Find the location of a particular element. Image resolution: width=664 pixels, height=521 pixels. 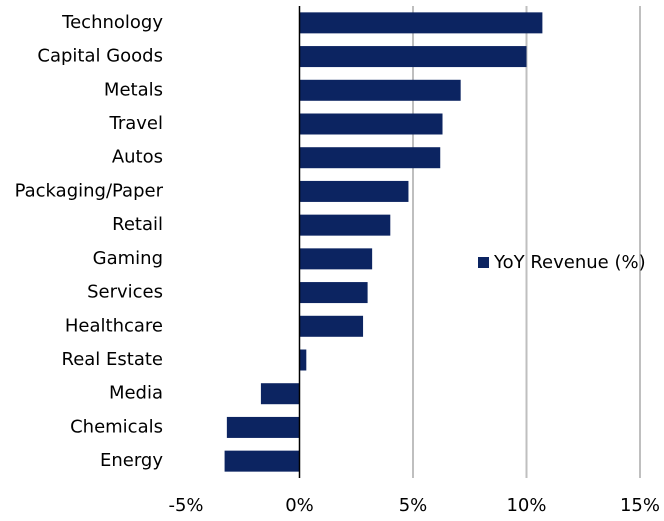

x-tick-label: 0% is located at coordinates (299, 505).